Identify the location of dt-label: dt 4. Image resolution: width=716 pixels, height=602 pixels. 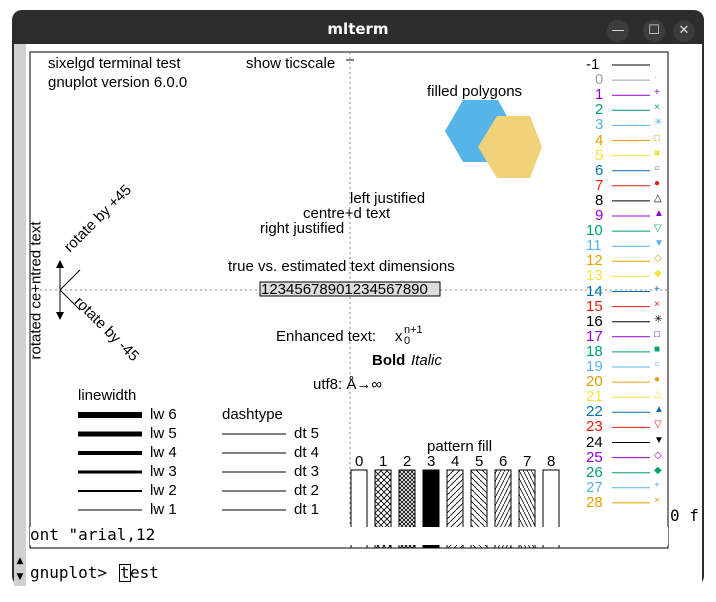
(307, 452).